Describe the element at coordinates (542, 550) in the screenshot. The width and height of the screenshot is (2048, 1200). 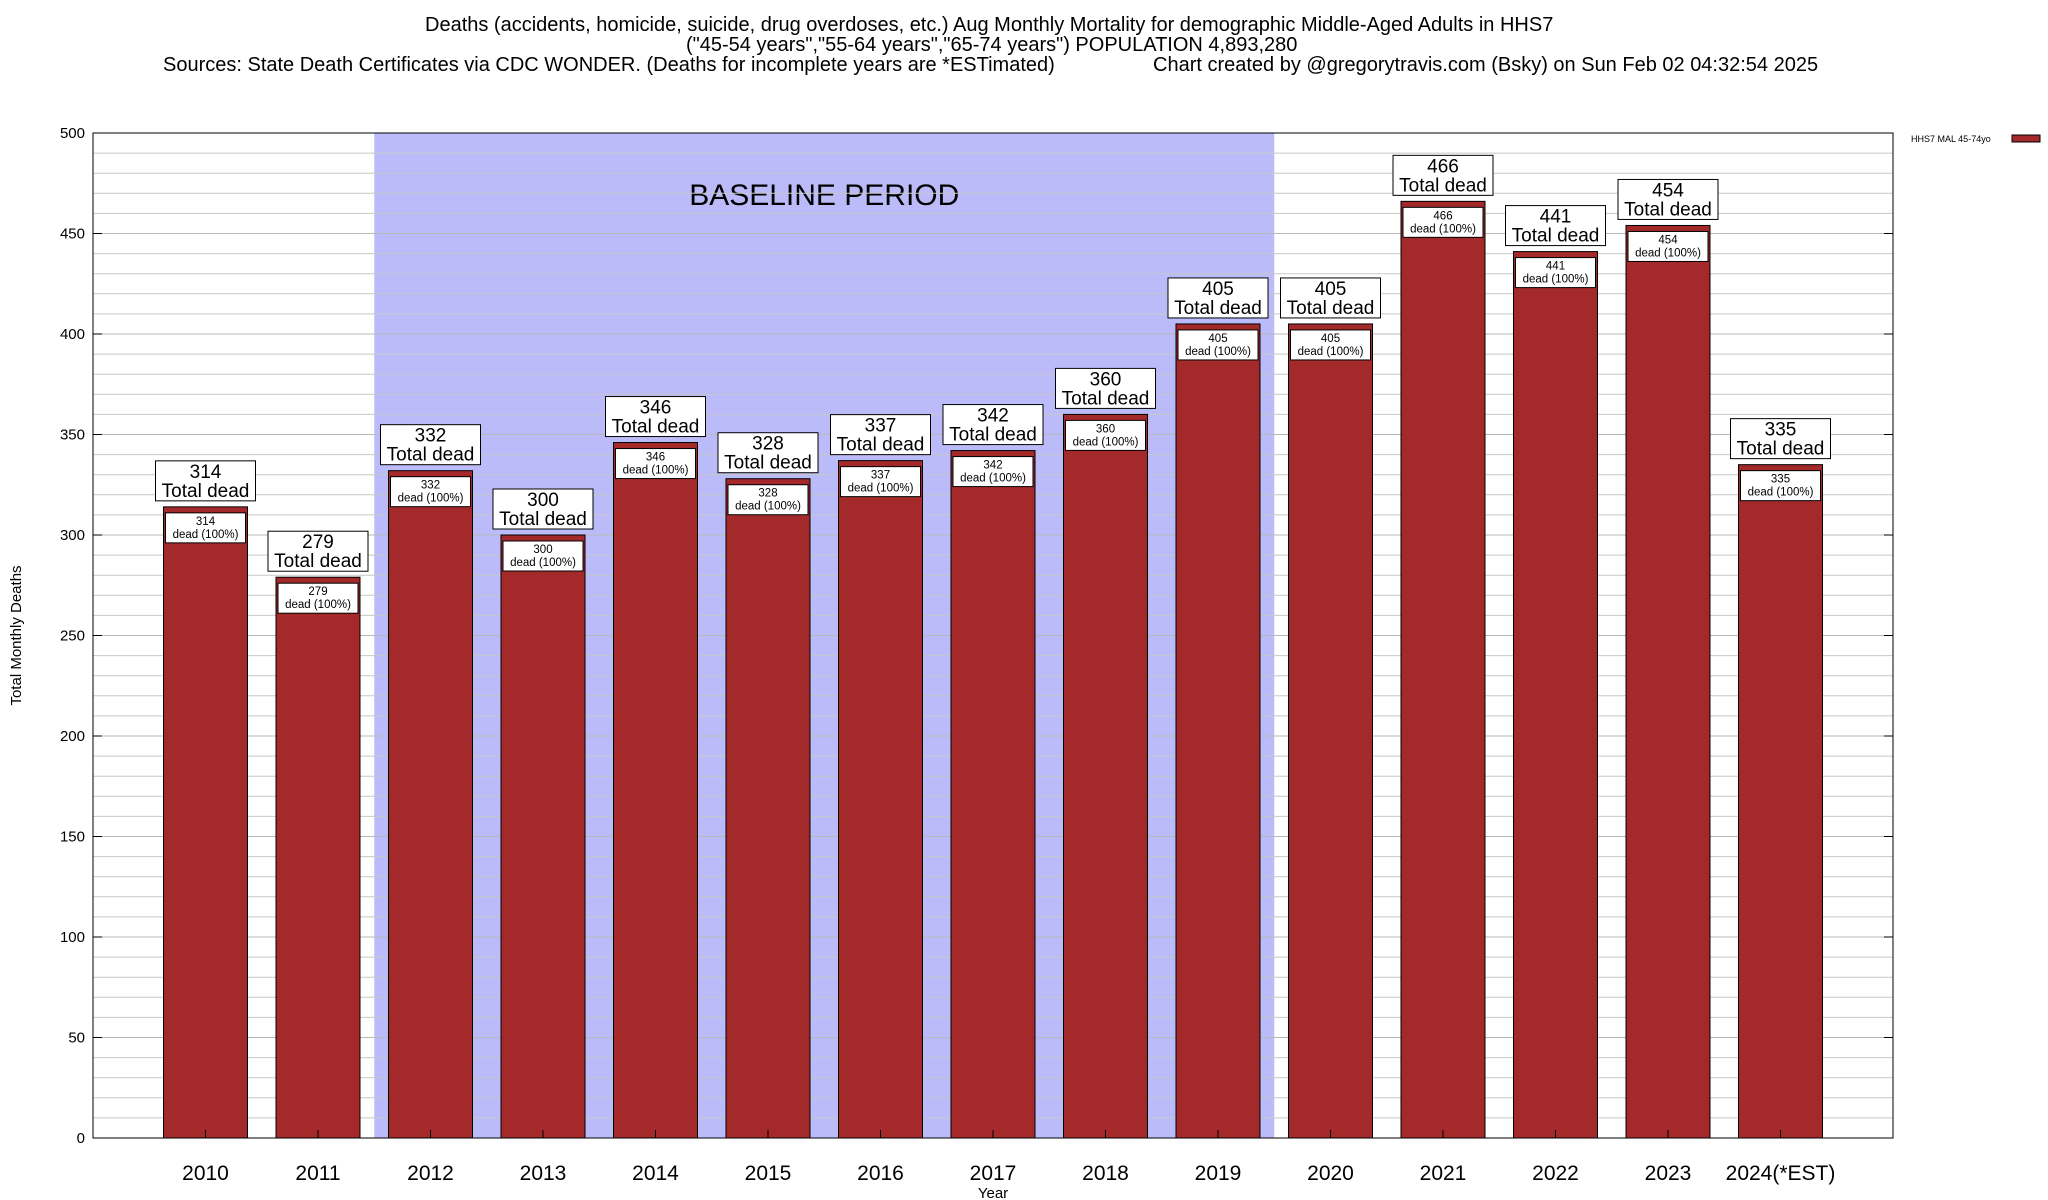
I see `inner-label-value: 300` at that location.